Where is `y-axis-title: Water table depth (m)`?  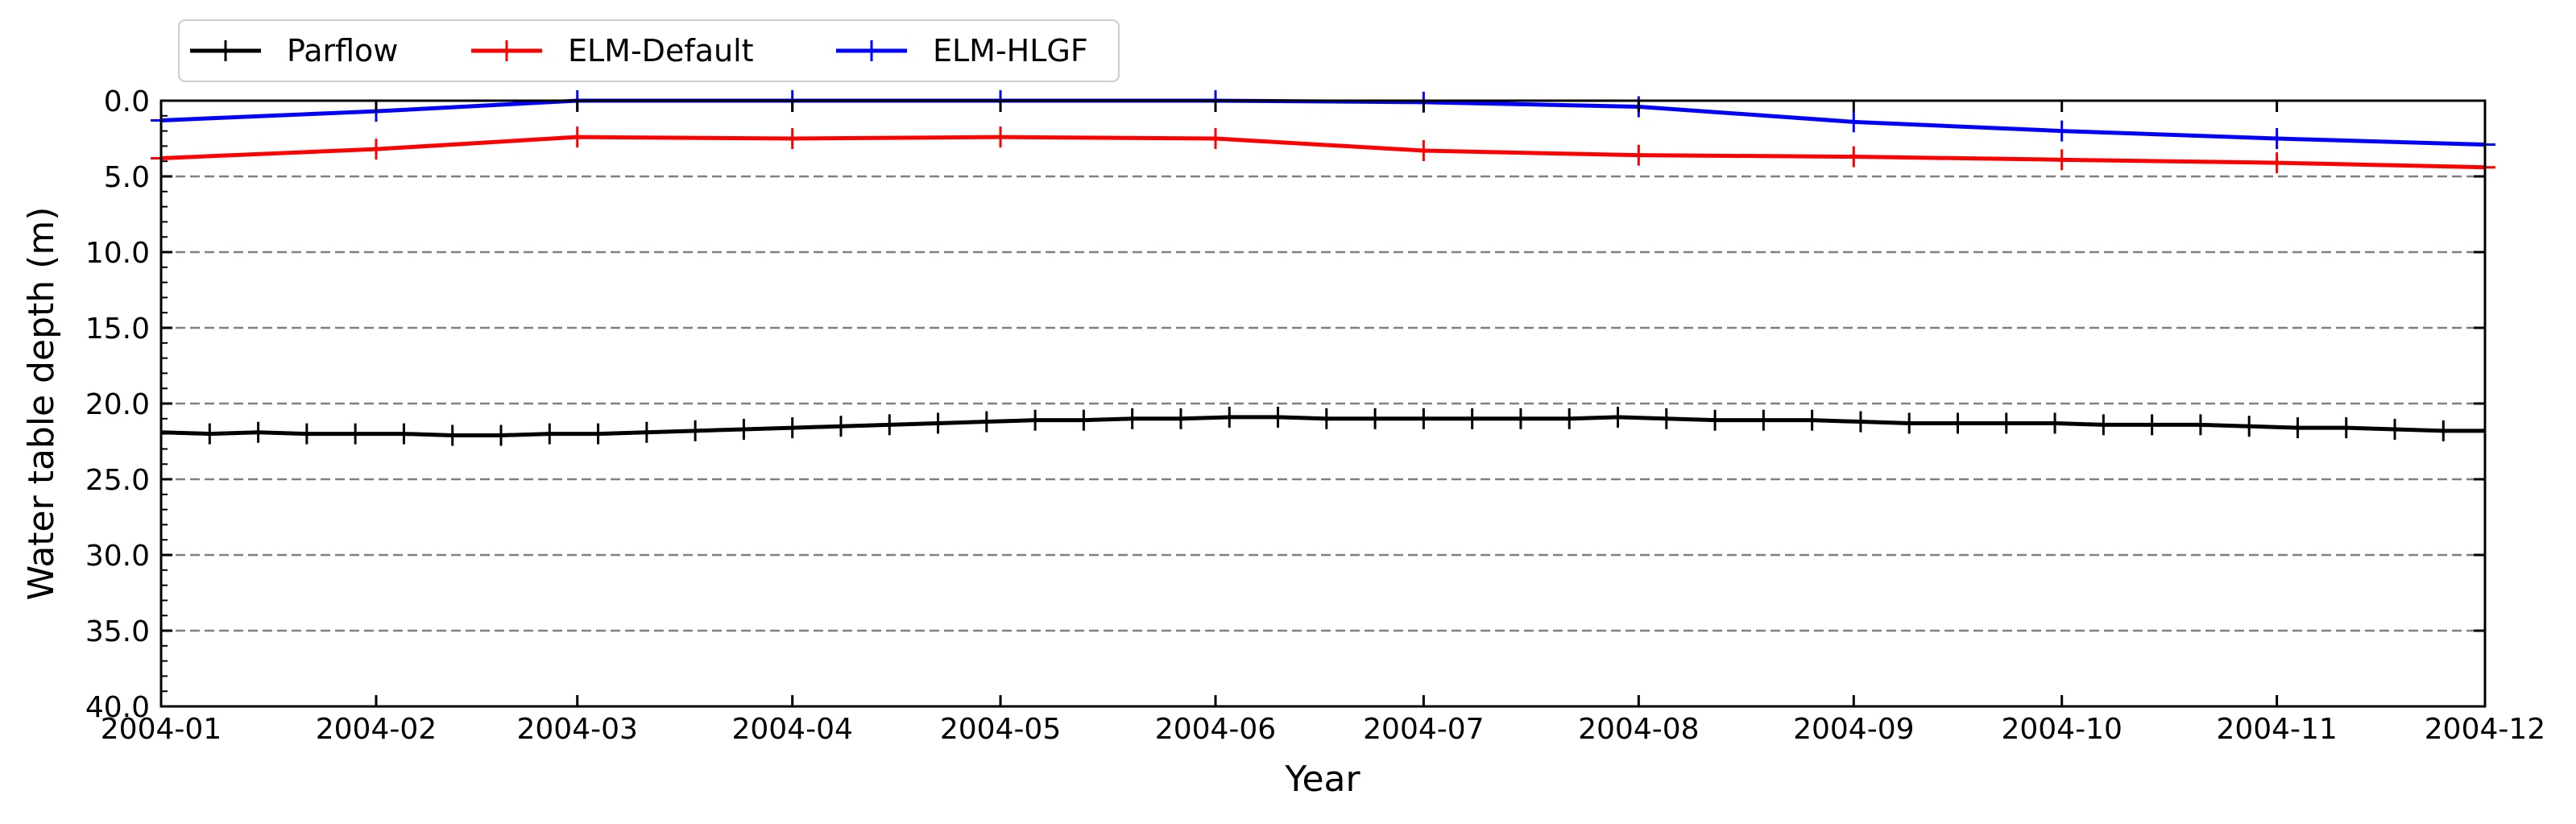 y-axis-title: Water table depth (m) is located at coordinates (41, 404).